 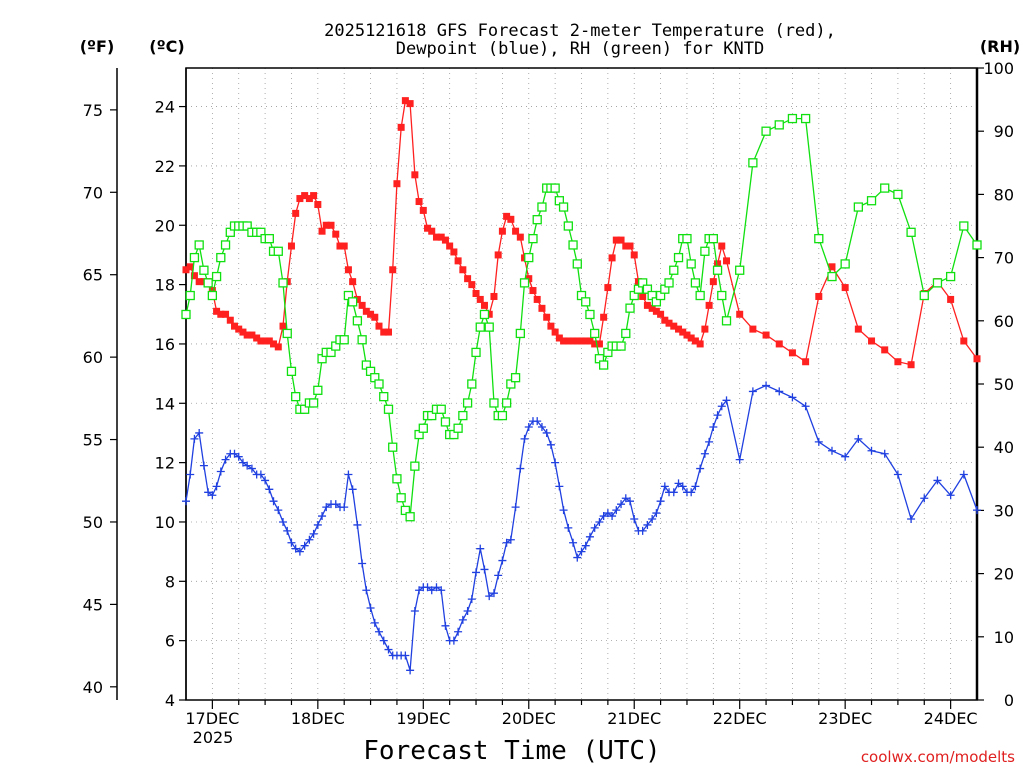 I want to click on celsius-tick-label: 18, so click(x=165, y=285).